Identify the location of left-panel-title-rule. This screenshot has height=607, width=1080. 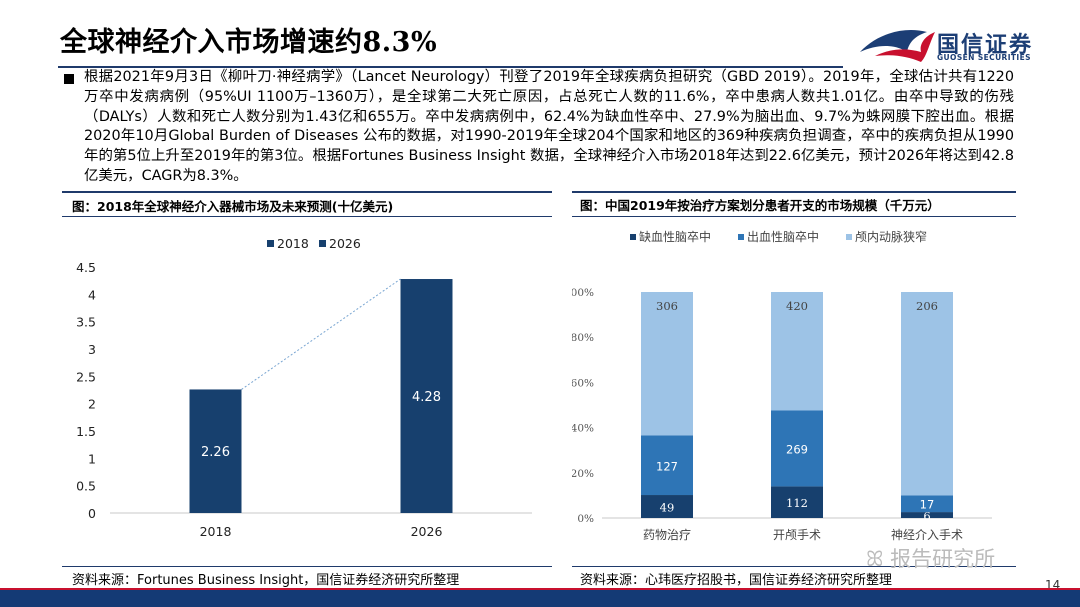
(307, 216).